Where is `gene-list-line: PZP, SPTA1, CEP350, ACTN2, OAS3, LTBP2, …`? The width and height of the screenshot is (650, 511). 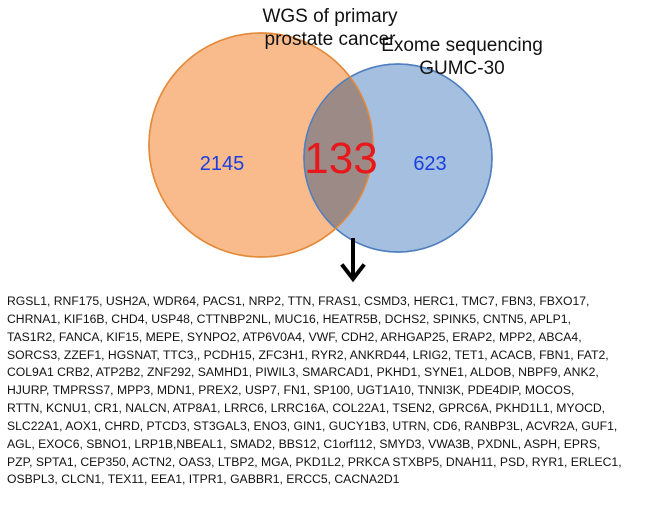 gene-list-line: PZP, SPTA1, CEP350, ACTN2, OAS3, LTBP2, … is located at coordinates (314, 461).